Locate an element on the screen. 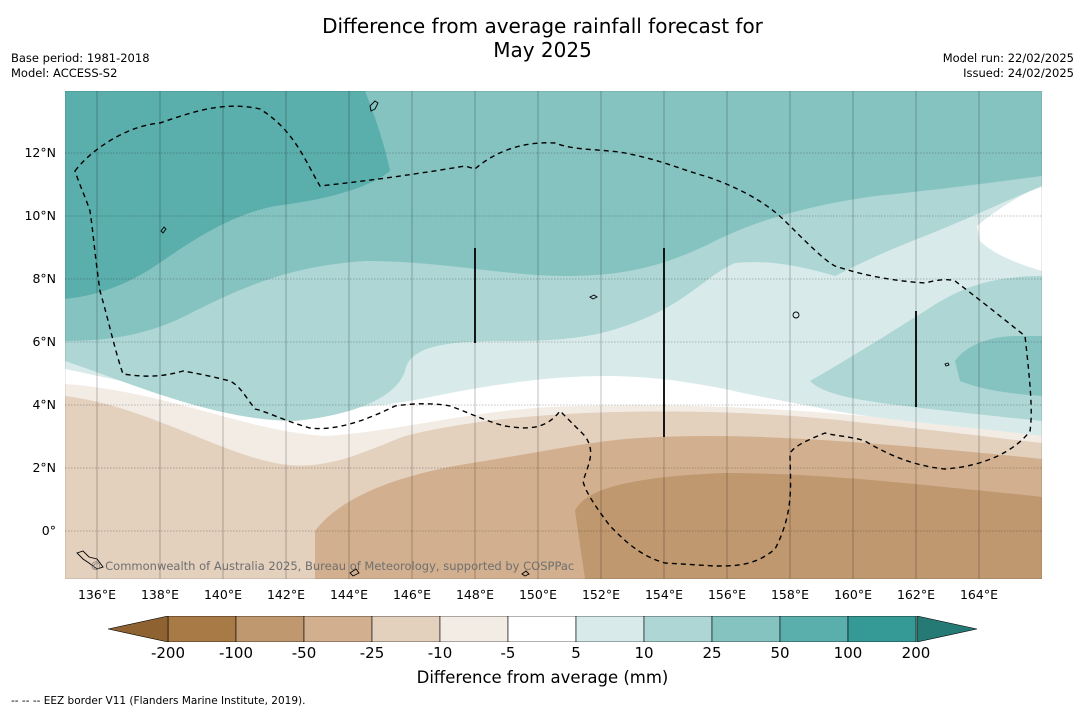  fill-wet-50-east is located at coordinates (998, 366).